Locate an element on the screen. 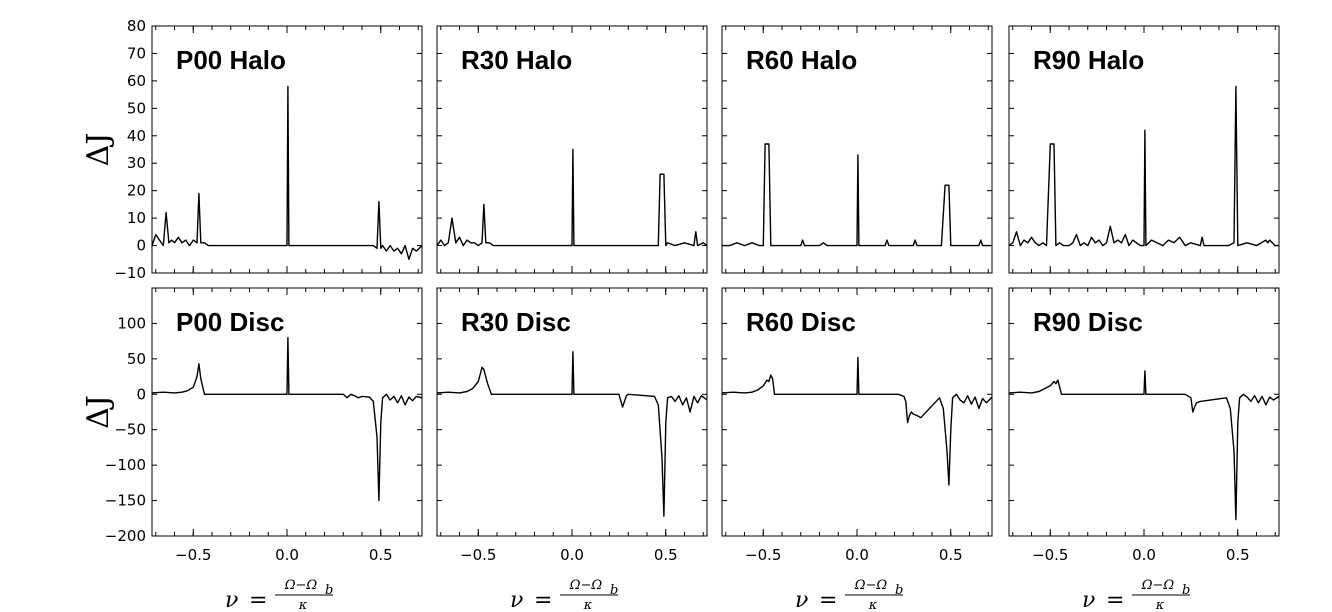 This screenshot has width=1332, height=612. y-tick-label: 70 is located at coordinates (136, 53).